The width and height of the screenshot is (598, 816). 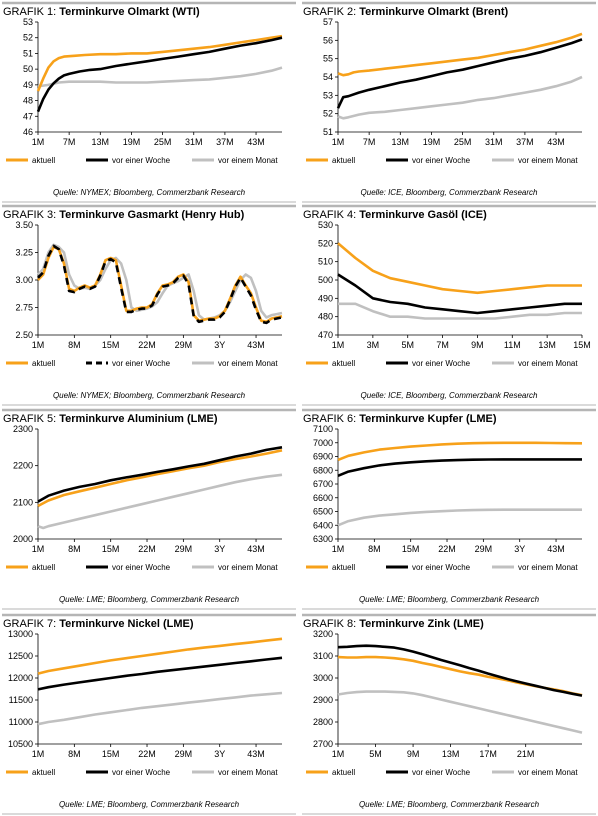 I want to click on y-tick-label: 7000, so click(x=323, y=443).